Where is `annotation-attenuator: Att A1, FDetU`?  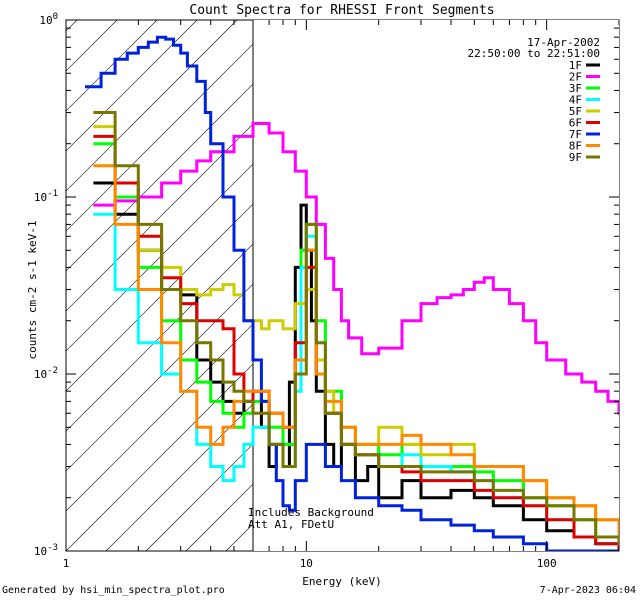
annotation-attenuator: Att A1, FDetU is located at coordinates (291, 524).